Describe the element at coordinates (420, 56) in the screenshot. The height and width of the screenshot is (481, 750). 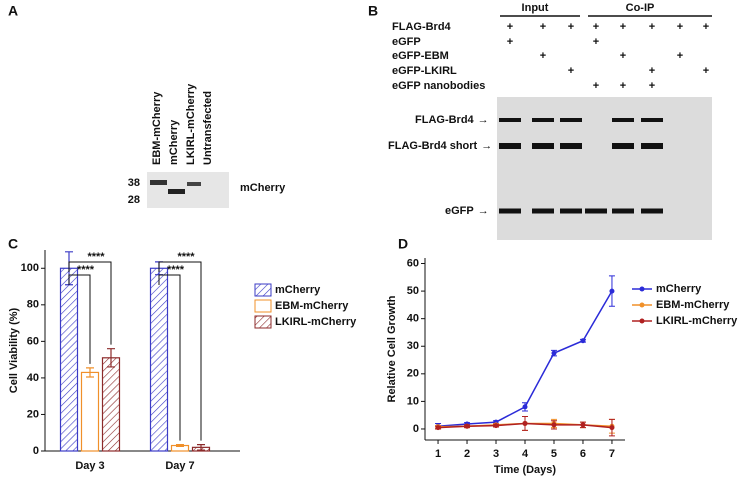
I see `row-label: eGFP-EBM` at that location.